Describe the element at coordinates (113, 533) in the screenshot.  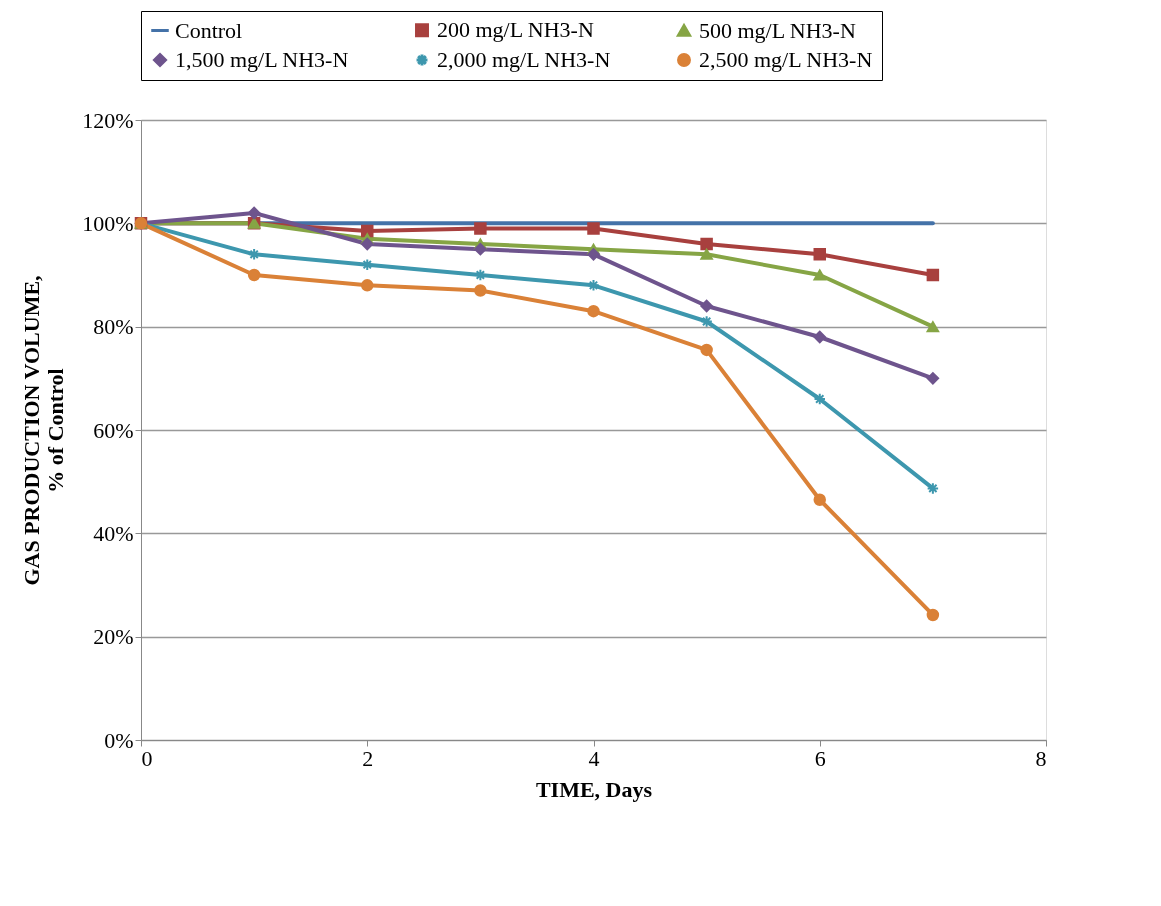
I see `y-tick-label: 40%` at that location.